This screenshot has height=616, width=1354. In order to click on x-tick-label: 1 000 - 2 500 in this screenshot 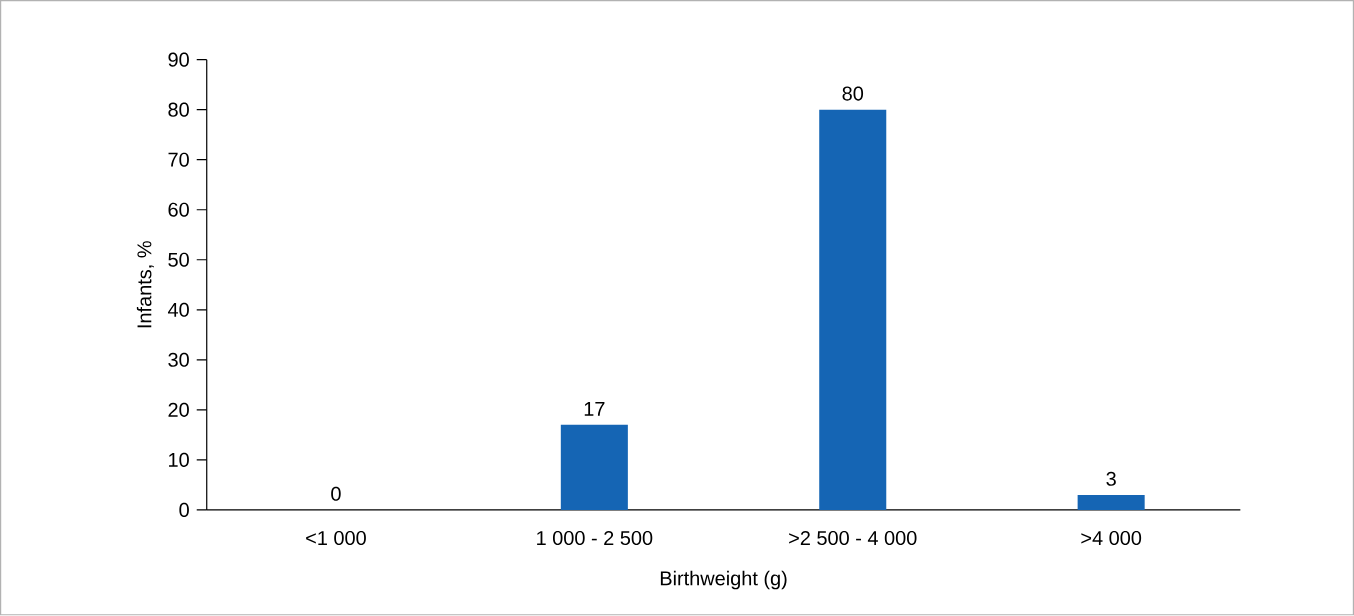, I will do `click(595, 538)`.